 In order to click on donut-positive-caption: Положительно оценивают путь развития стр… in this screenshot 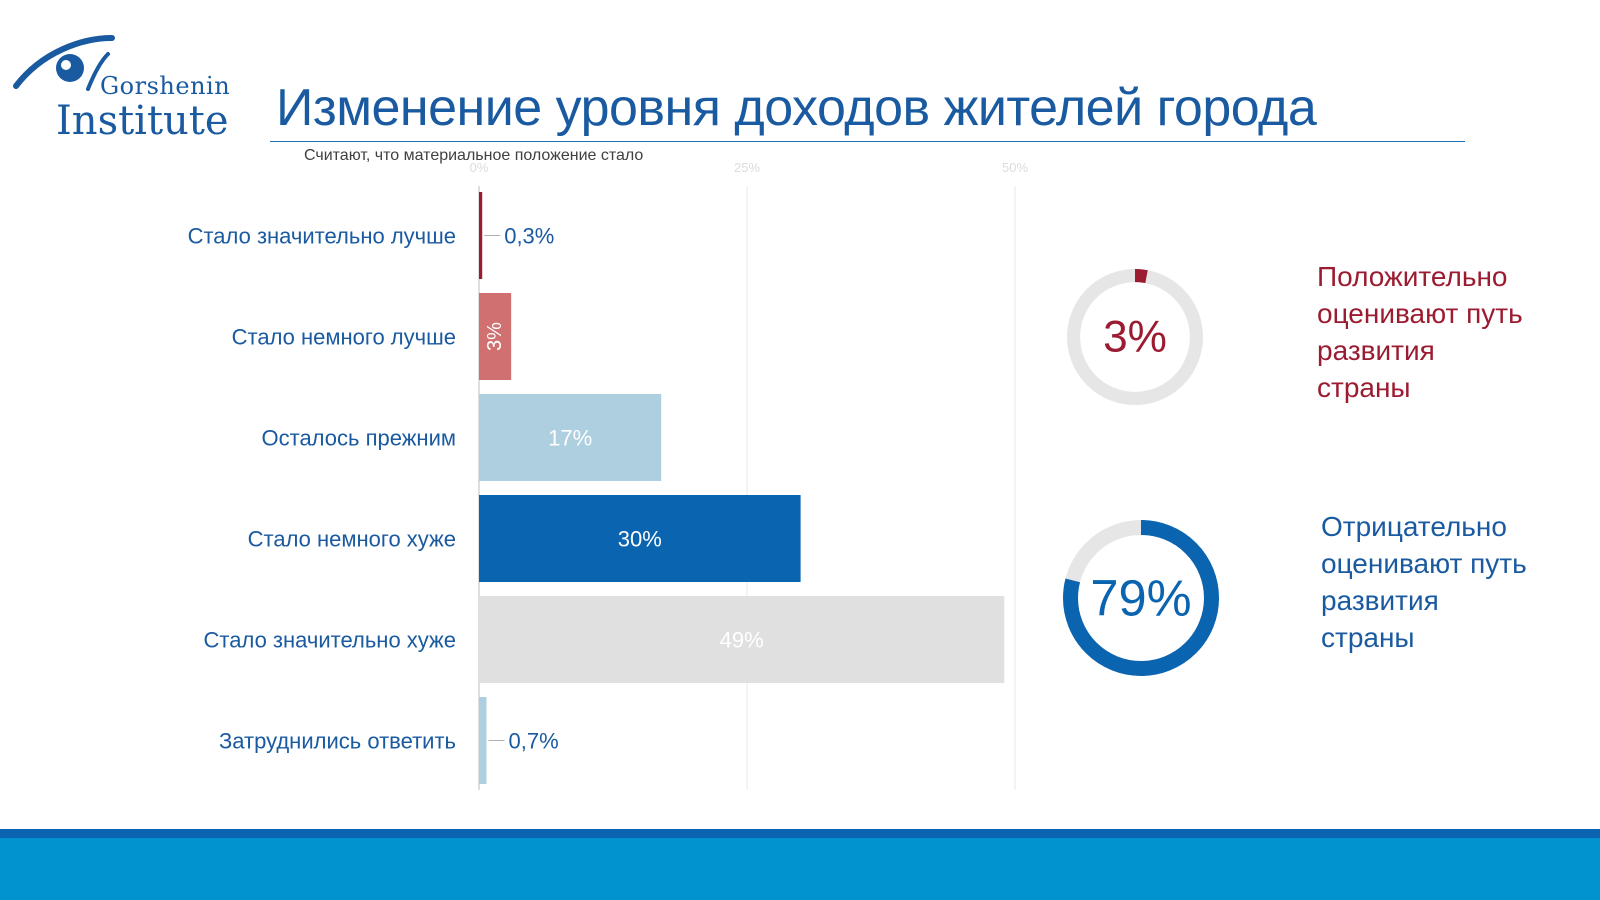, I will do `click(1420, 332)`.